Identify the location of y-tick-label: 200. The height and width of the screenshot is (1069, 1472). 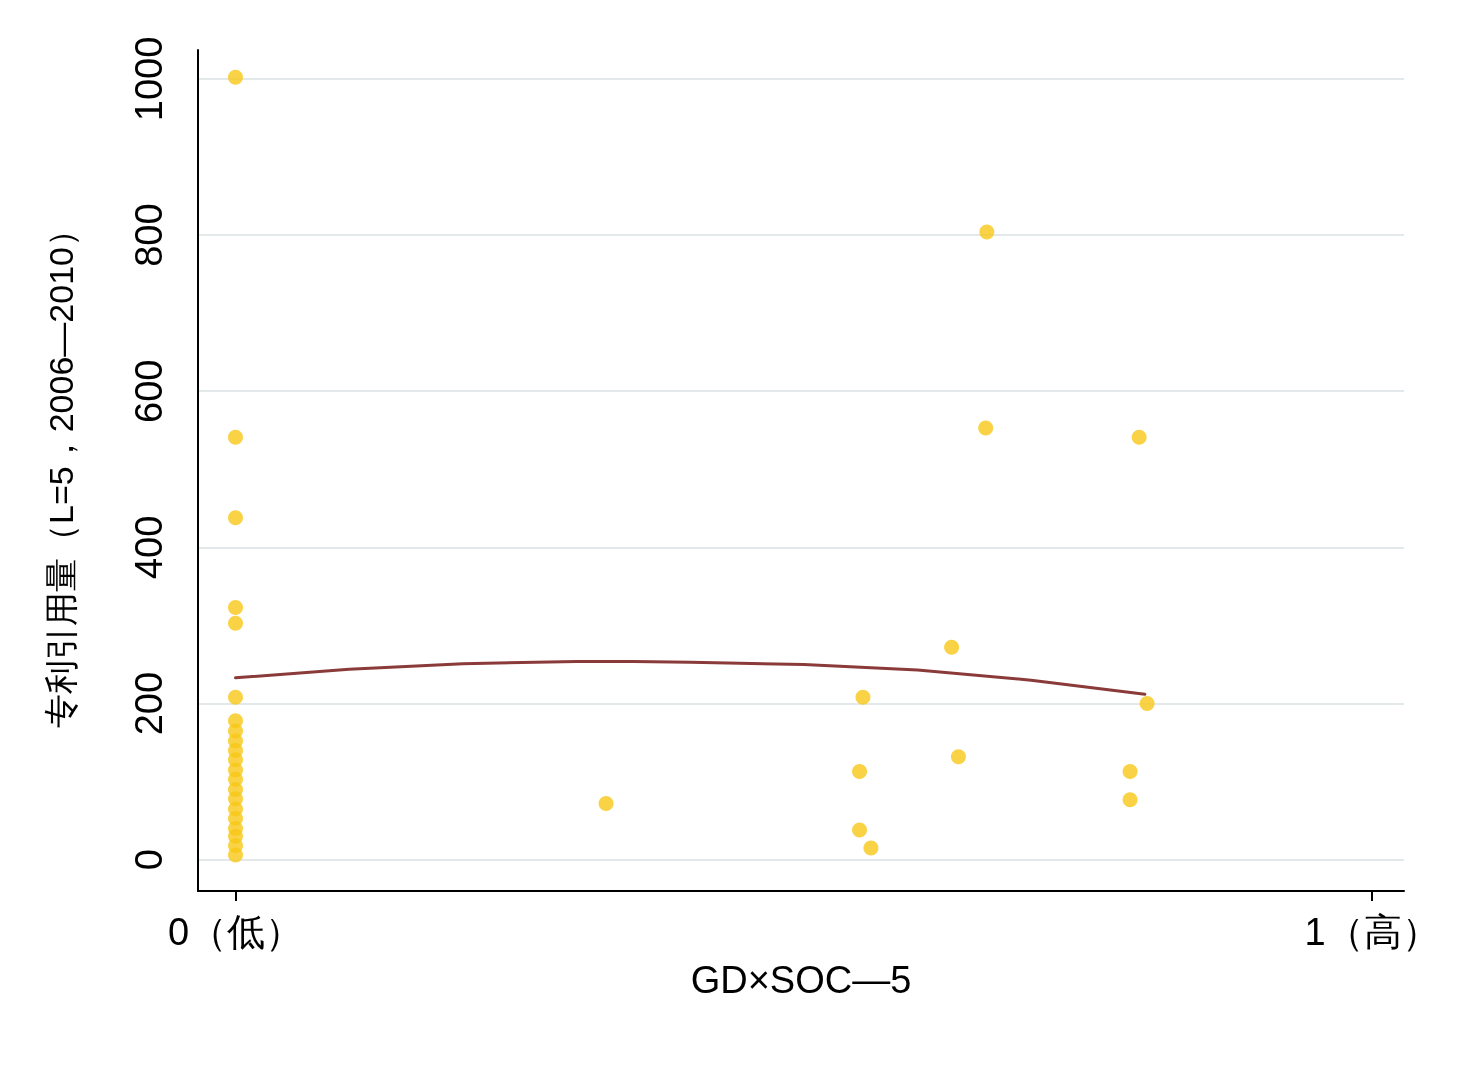
(149, 703).